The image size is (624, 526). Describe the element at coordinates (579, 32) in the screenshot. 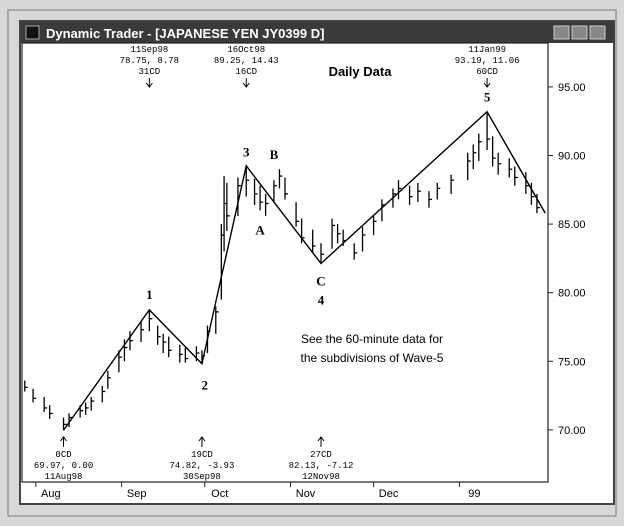

I see `maximize-button` at that location.